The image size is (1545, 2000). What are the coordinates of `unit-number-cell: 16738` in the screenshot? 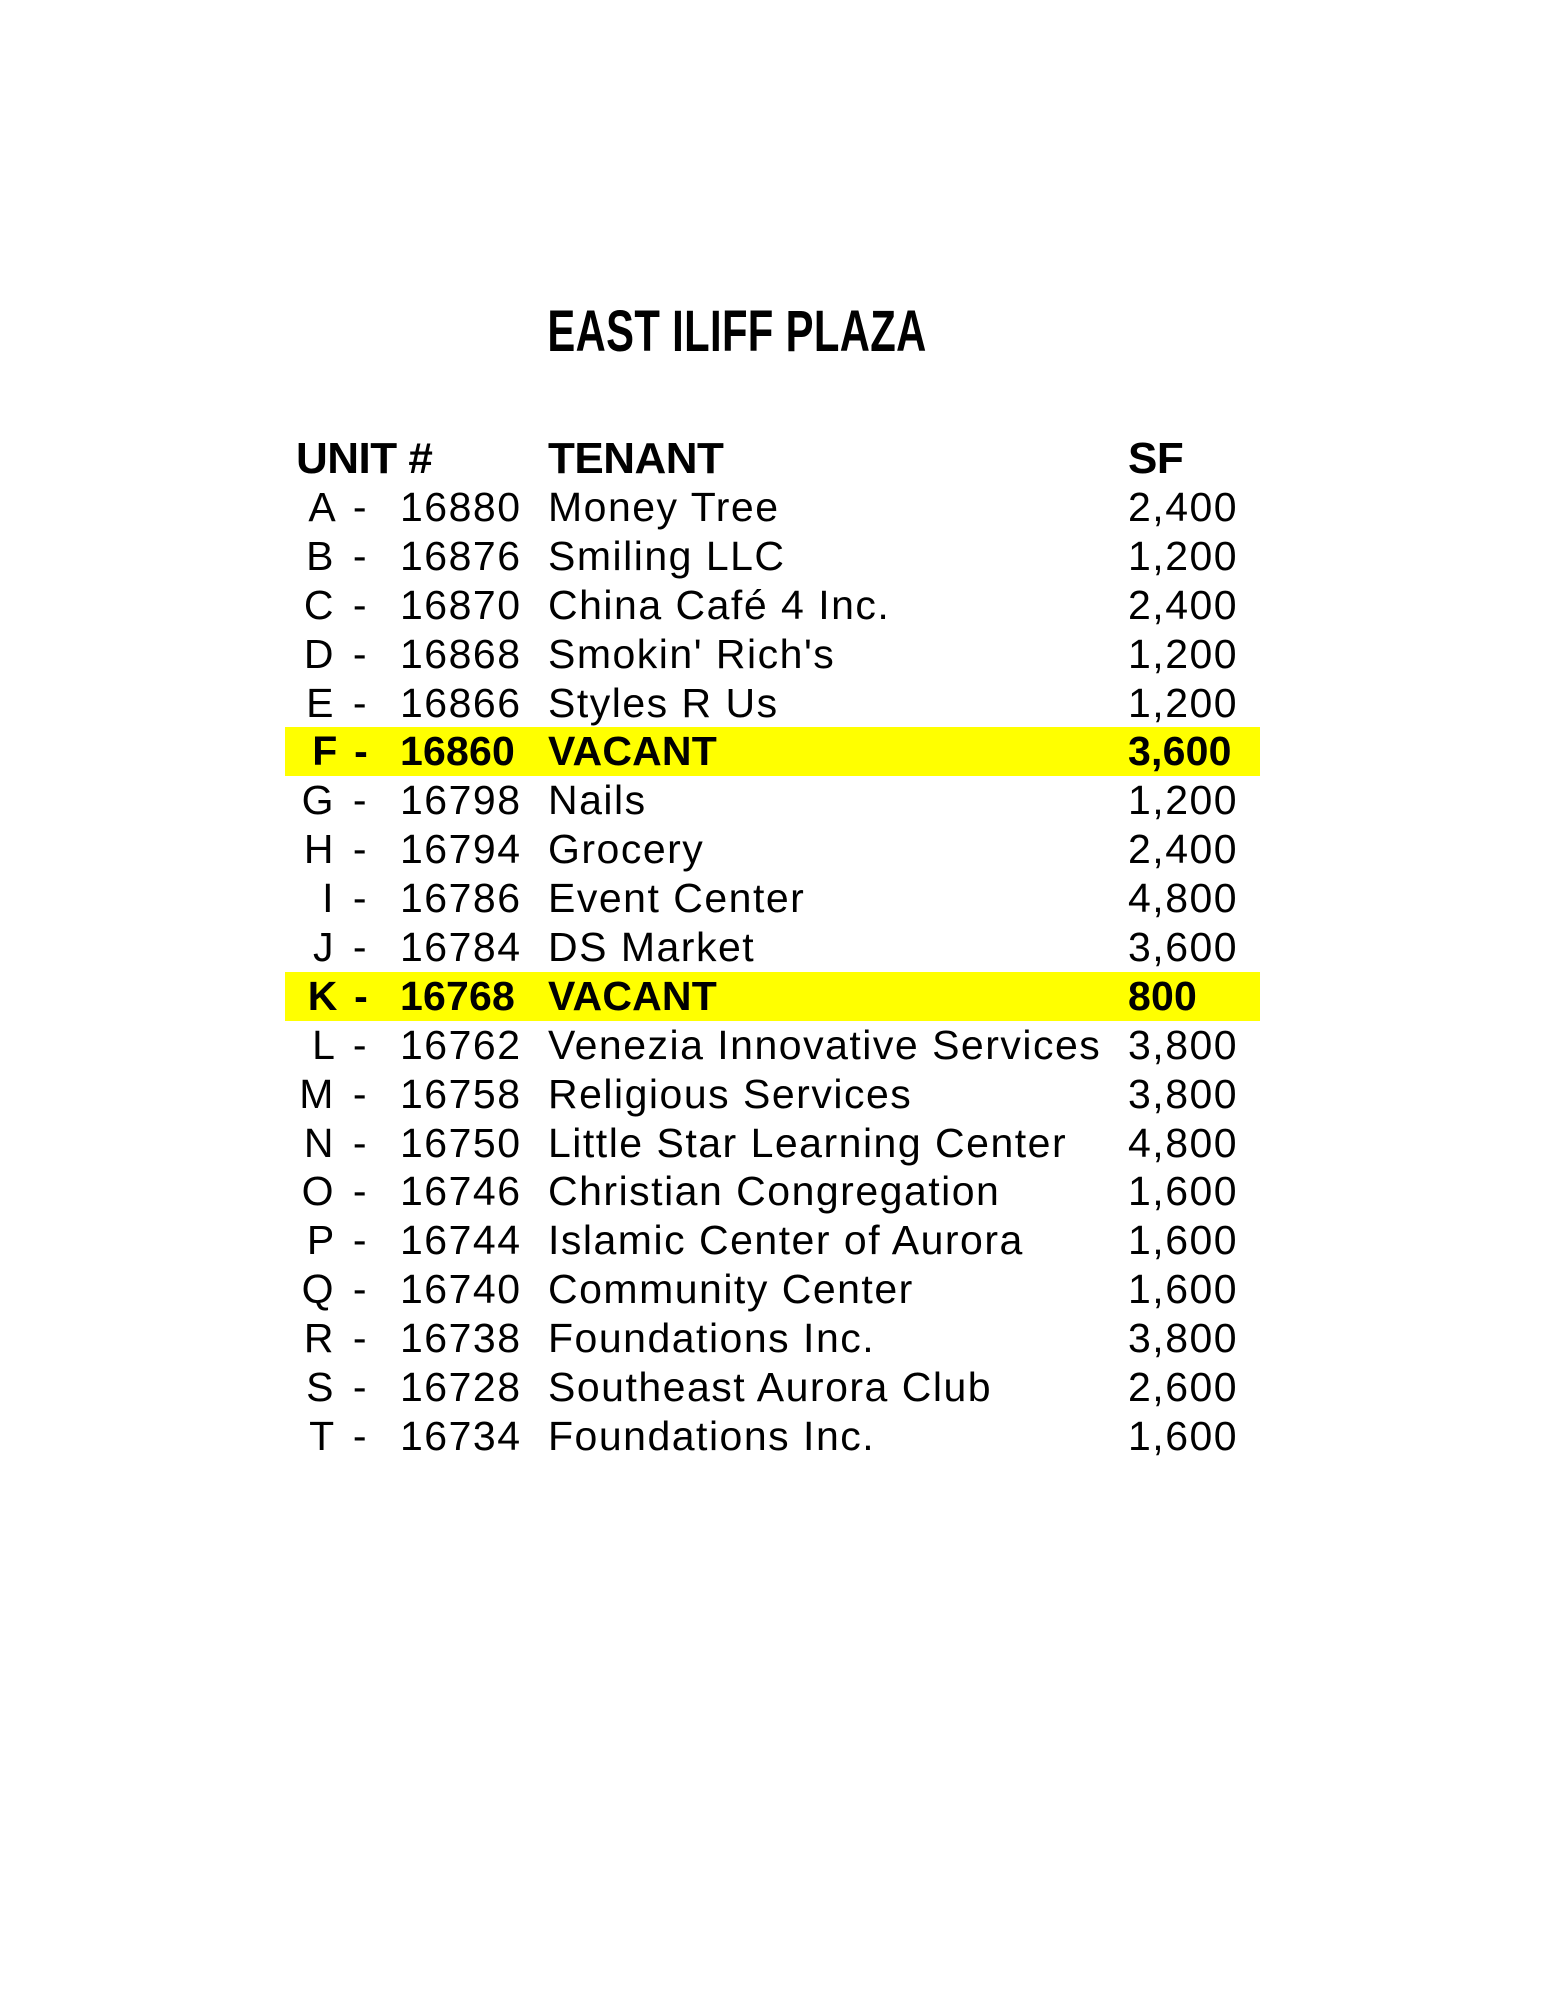 It's located at (461, 1338).